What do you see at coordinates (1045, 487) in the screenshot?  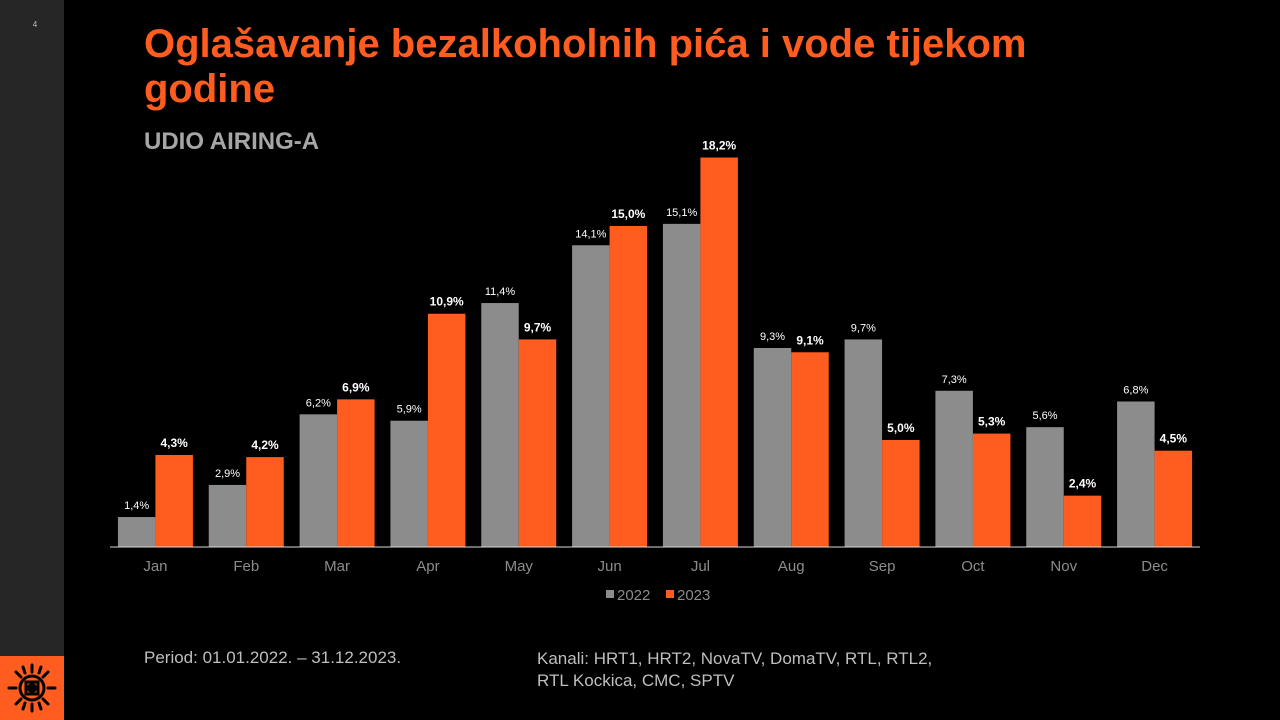 I see `bar-2022-nov` at bounding box center [1045, 487].